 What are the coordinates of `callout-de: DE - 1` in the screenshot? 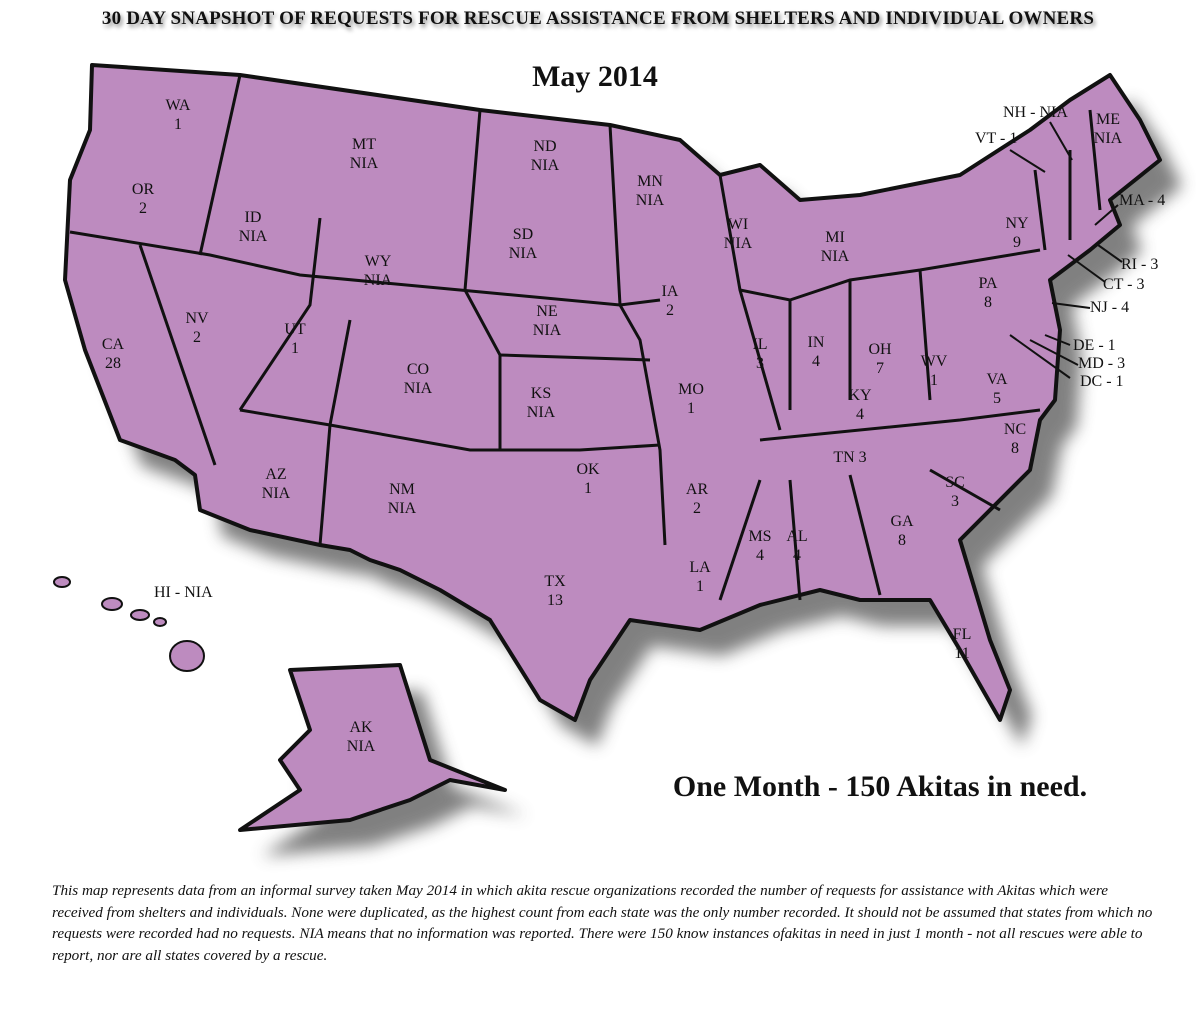 It's located at (1094, 345).